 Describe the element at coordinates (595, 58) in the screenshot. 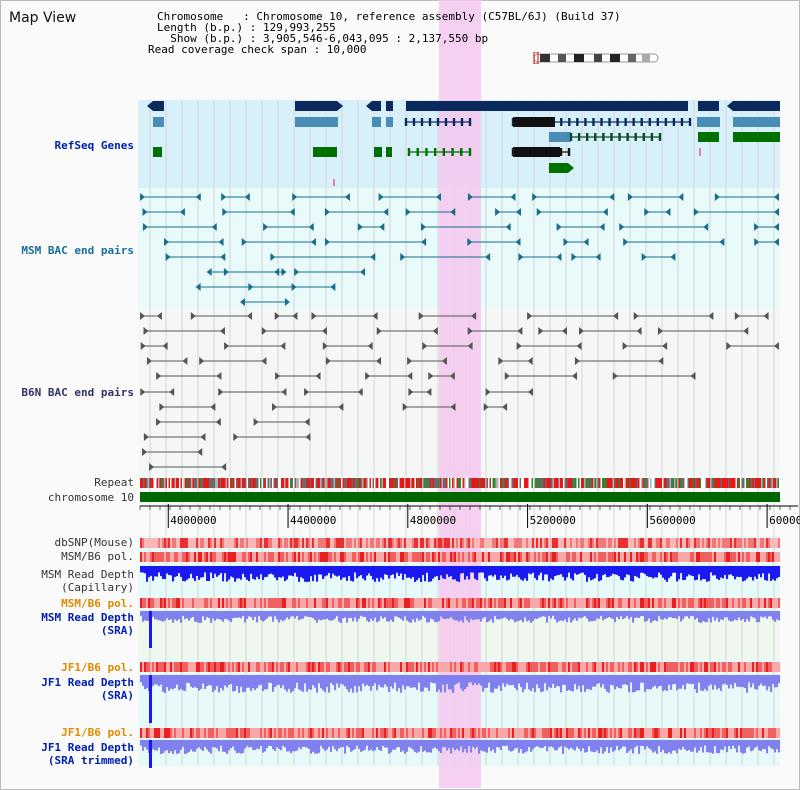

I see `chromosome-ideogram` at that location.